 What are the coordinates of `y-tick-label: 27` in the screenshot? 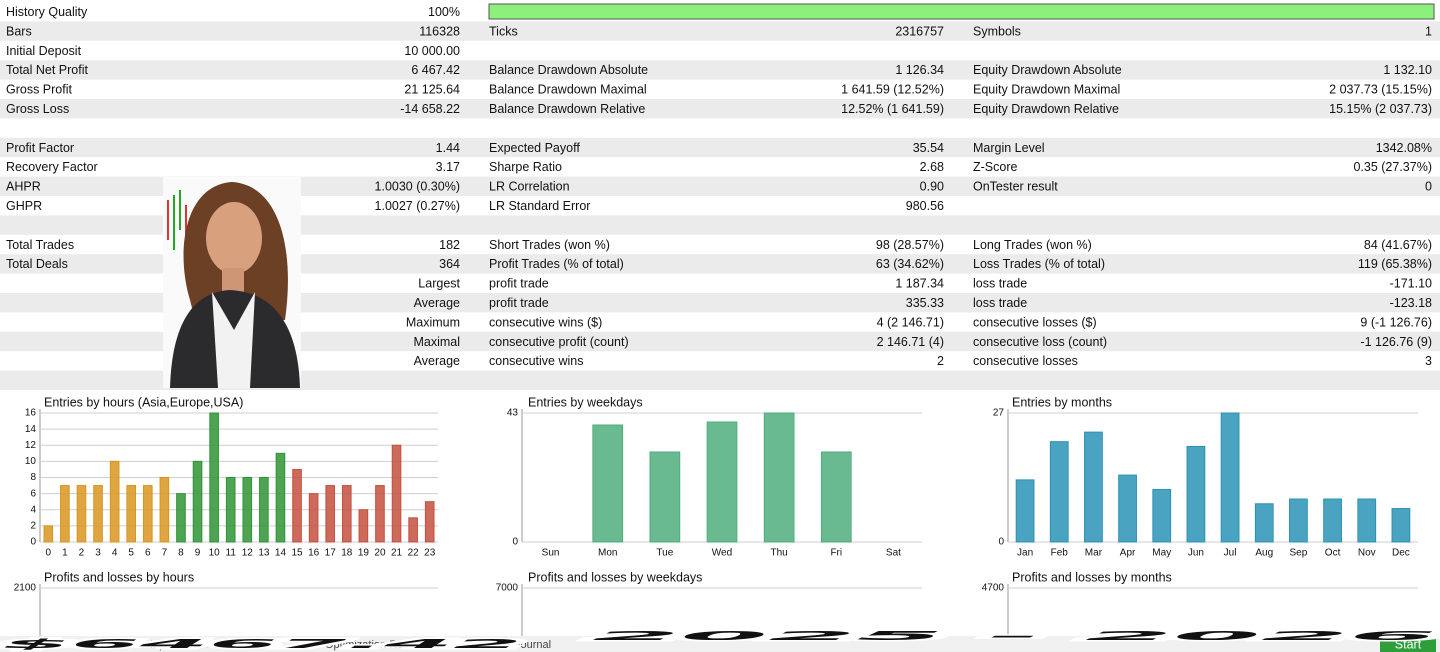 It's located at (999, 413).